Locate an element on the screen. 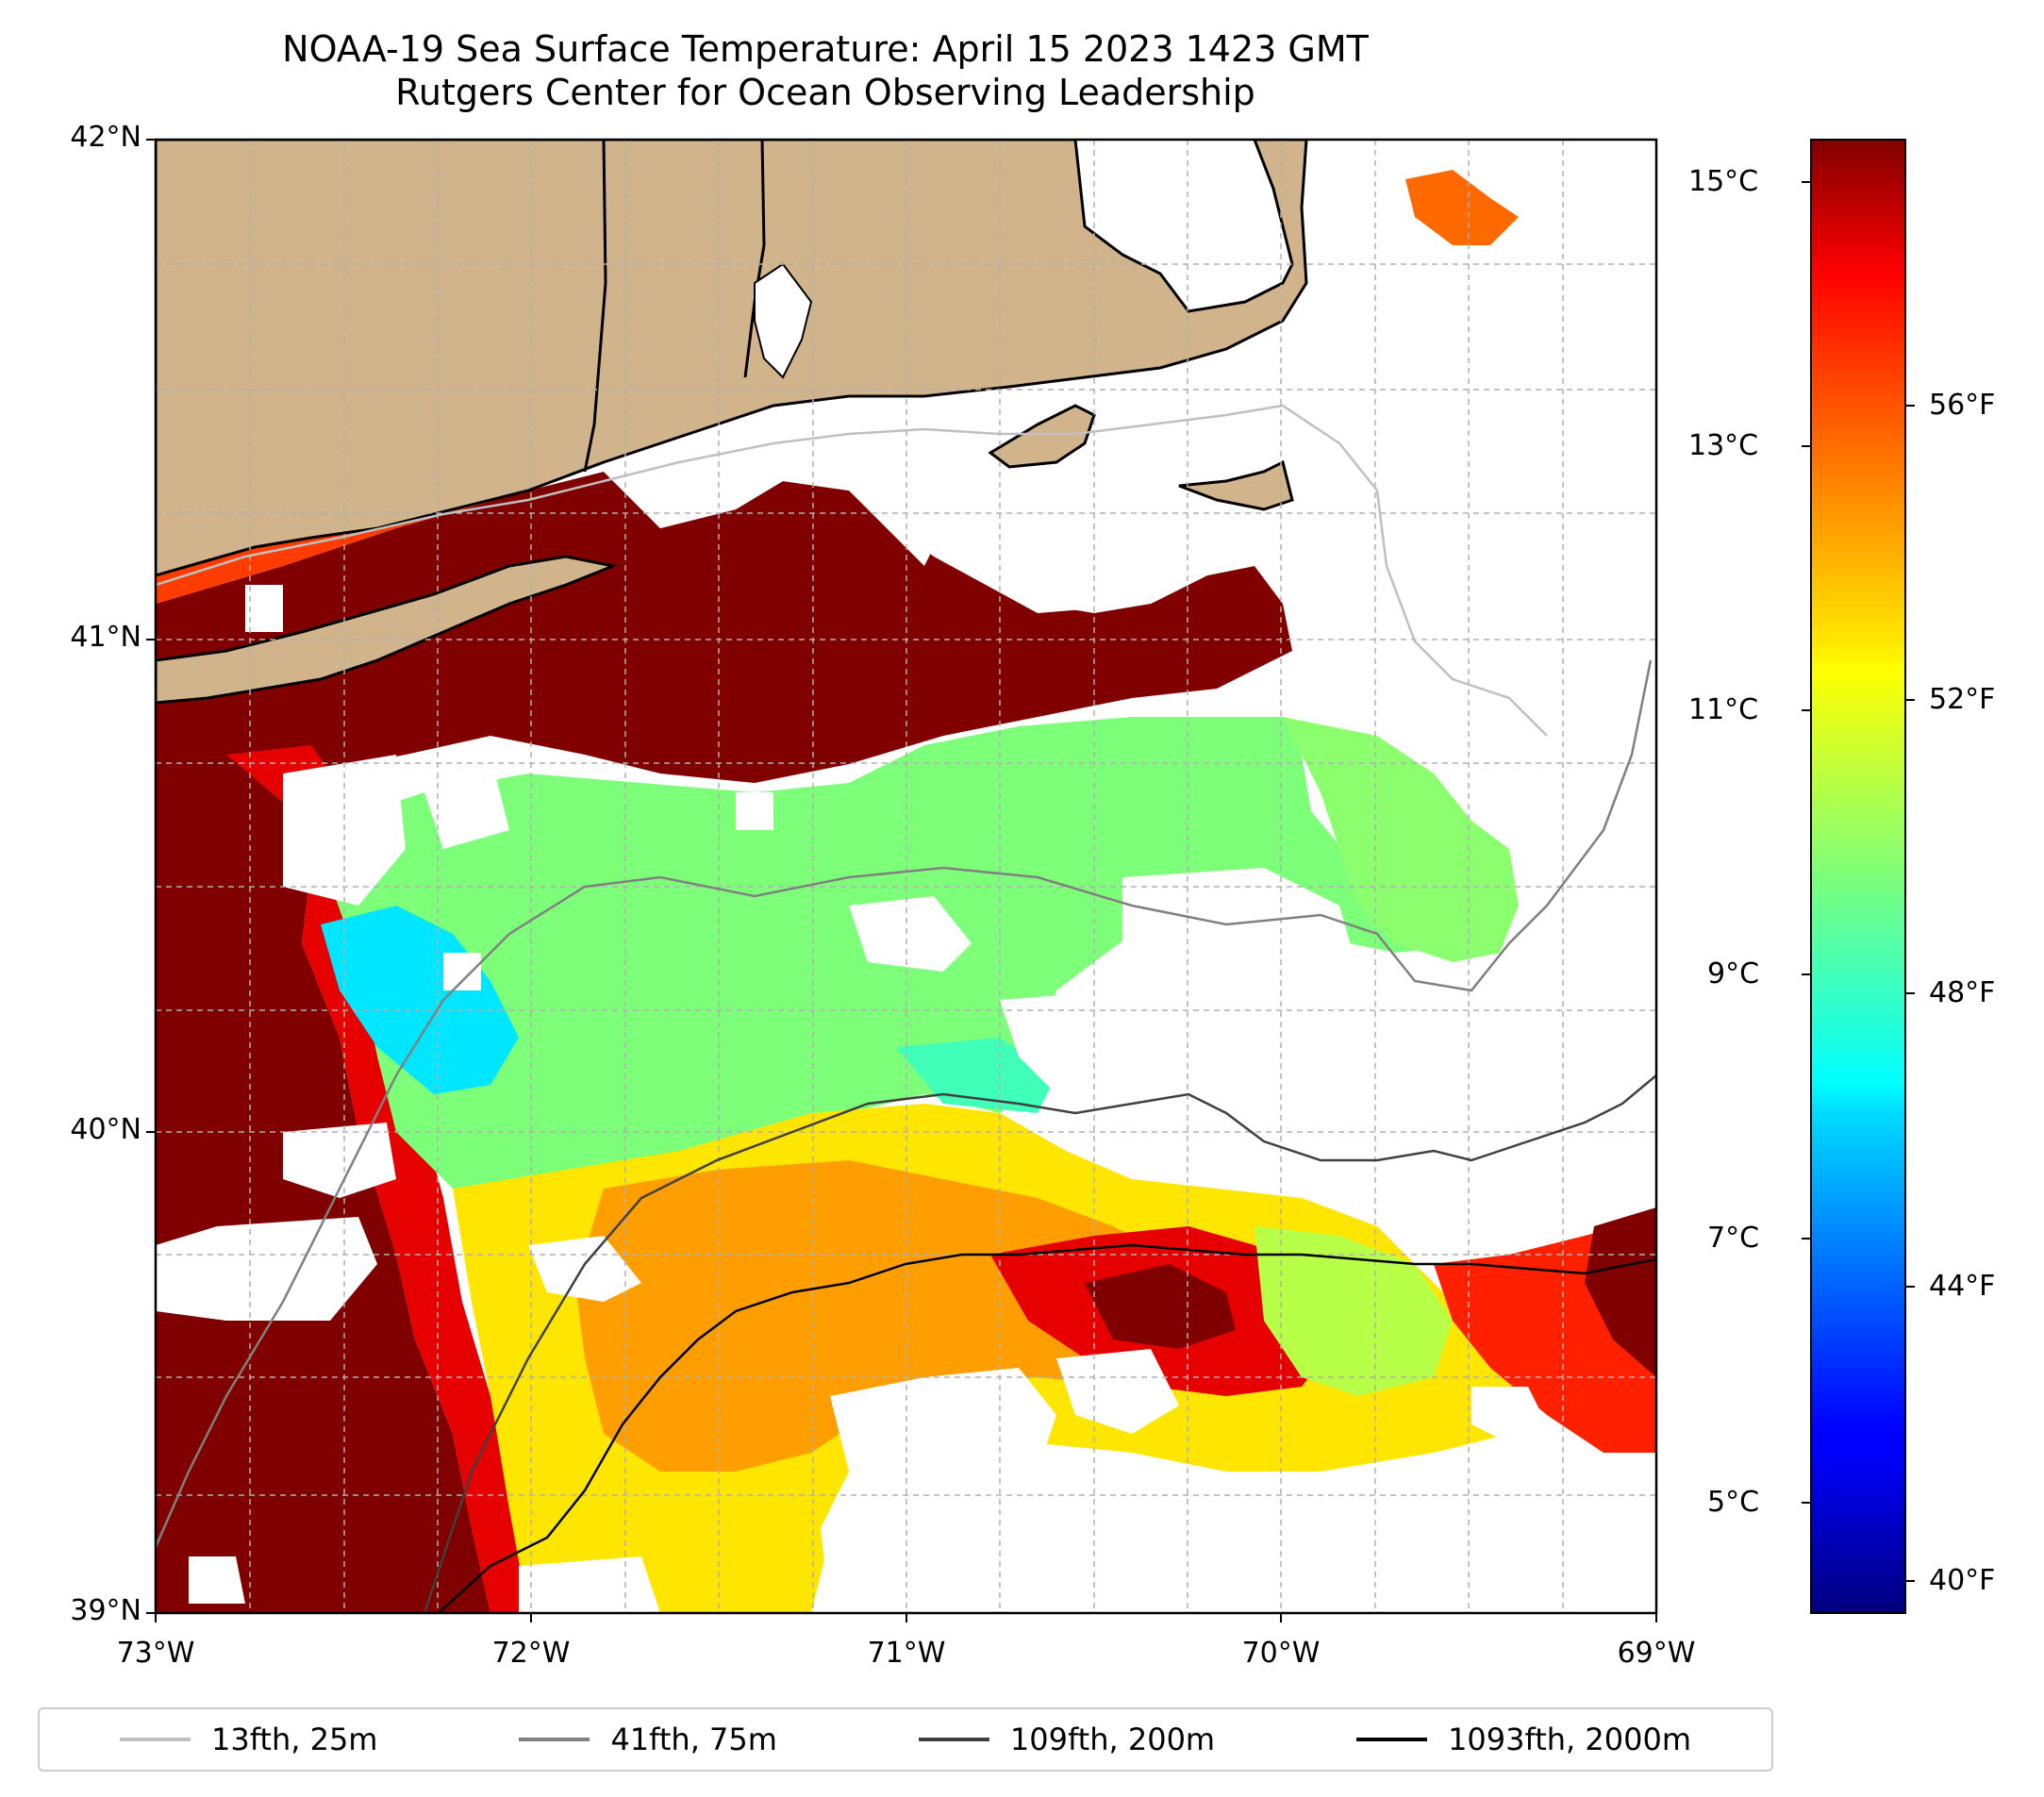 This screenshot has height=1797, width=2044. cloud-patch-north is located at coordinates (925, 504).